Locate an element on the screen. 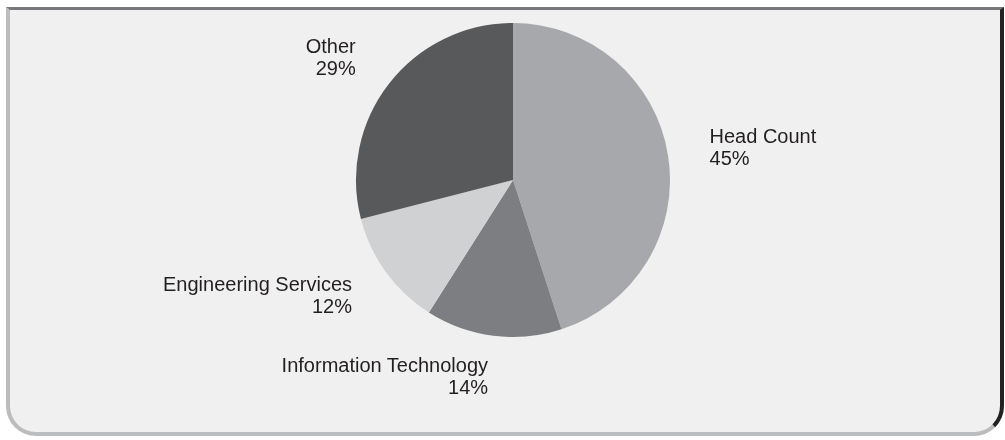 Image resolution: width=1005 pixels, height=440 pixels. slice-label: Head Count is located at coordinates (763, 136).